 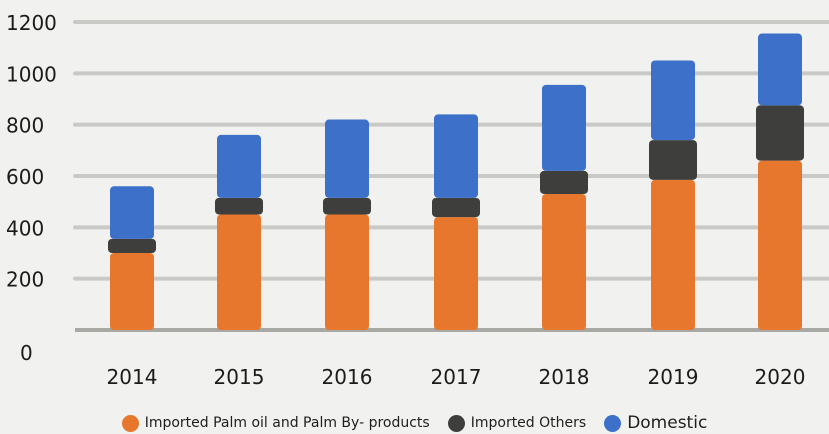 I want to click on y-axis-ticks: 0 200 400 600 800 1000 1200, so click(x=31, y=188).